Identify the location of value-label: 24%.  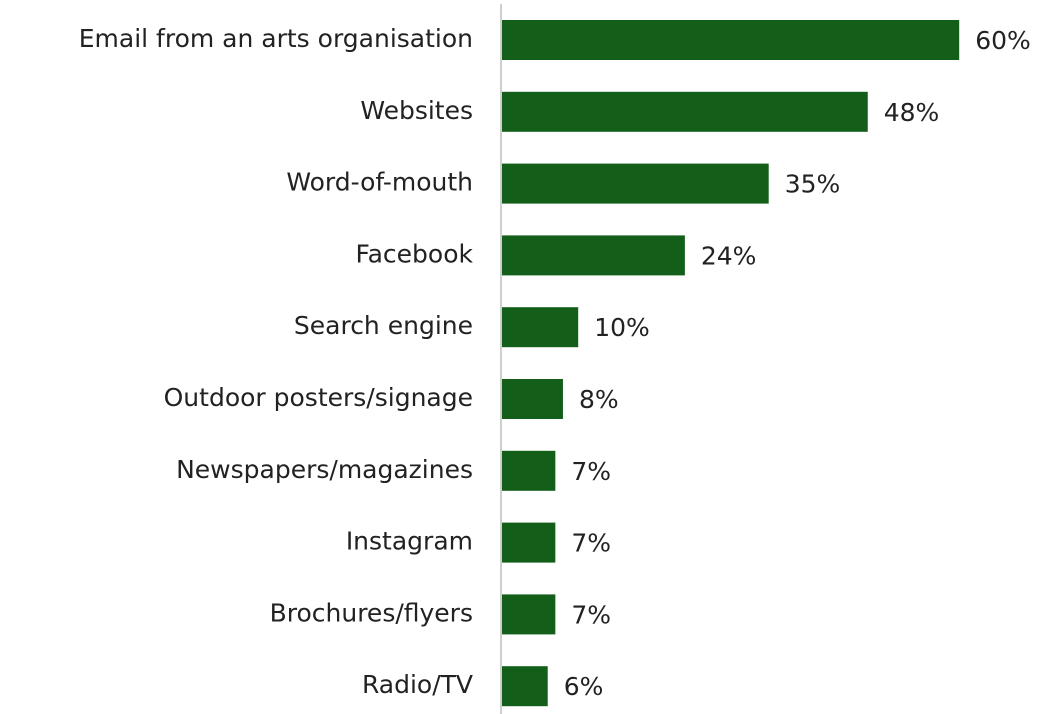
(729, 255).